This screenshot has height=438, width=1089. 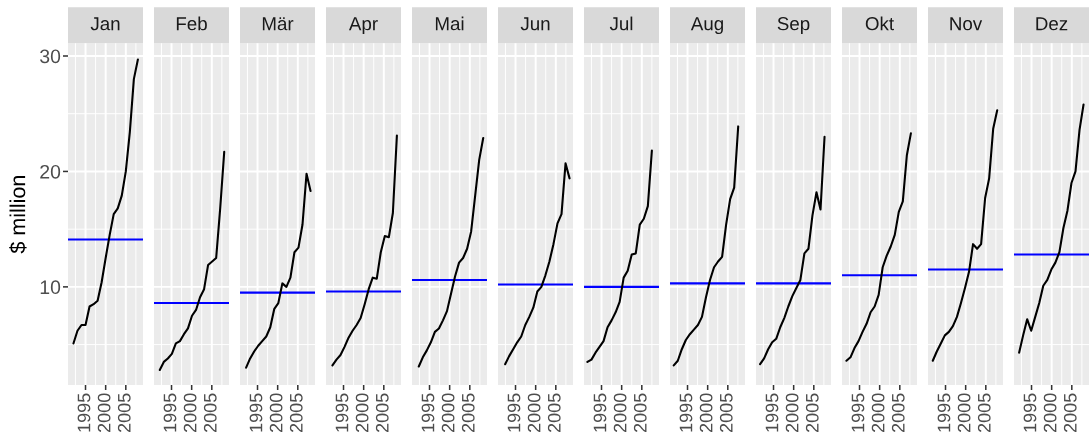 What do you see at coordinates (50, 171) in the screenshot?
I see `y-tick-label: 20` at bounding box center [50, 171].